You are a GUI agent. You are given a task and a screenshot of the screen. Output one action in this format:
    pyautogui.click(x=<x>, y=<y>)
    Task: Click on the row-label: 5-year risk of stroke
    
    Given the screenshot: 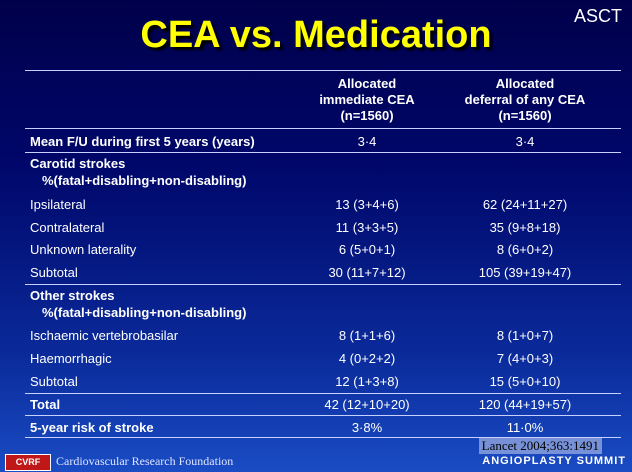 What is the action you would take?
    pyautogui.click(x=92, y=427)
    